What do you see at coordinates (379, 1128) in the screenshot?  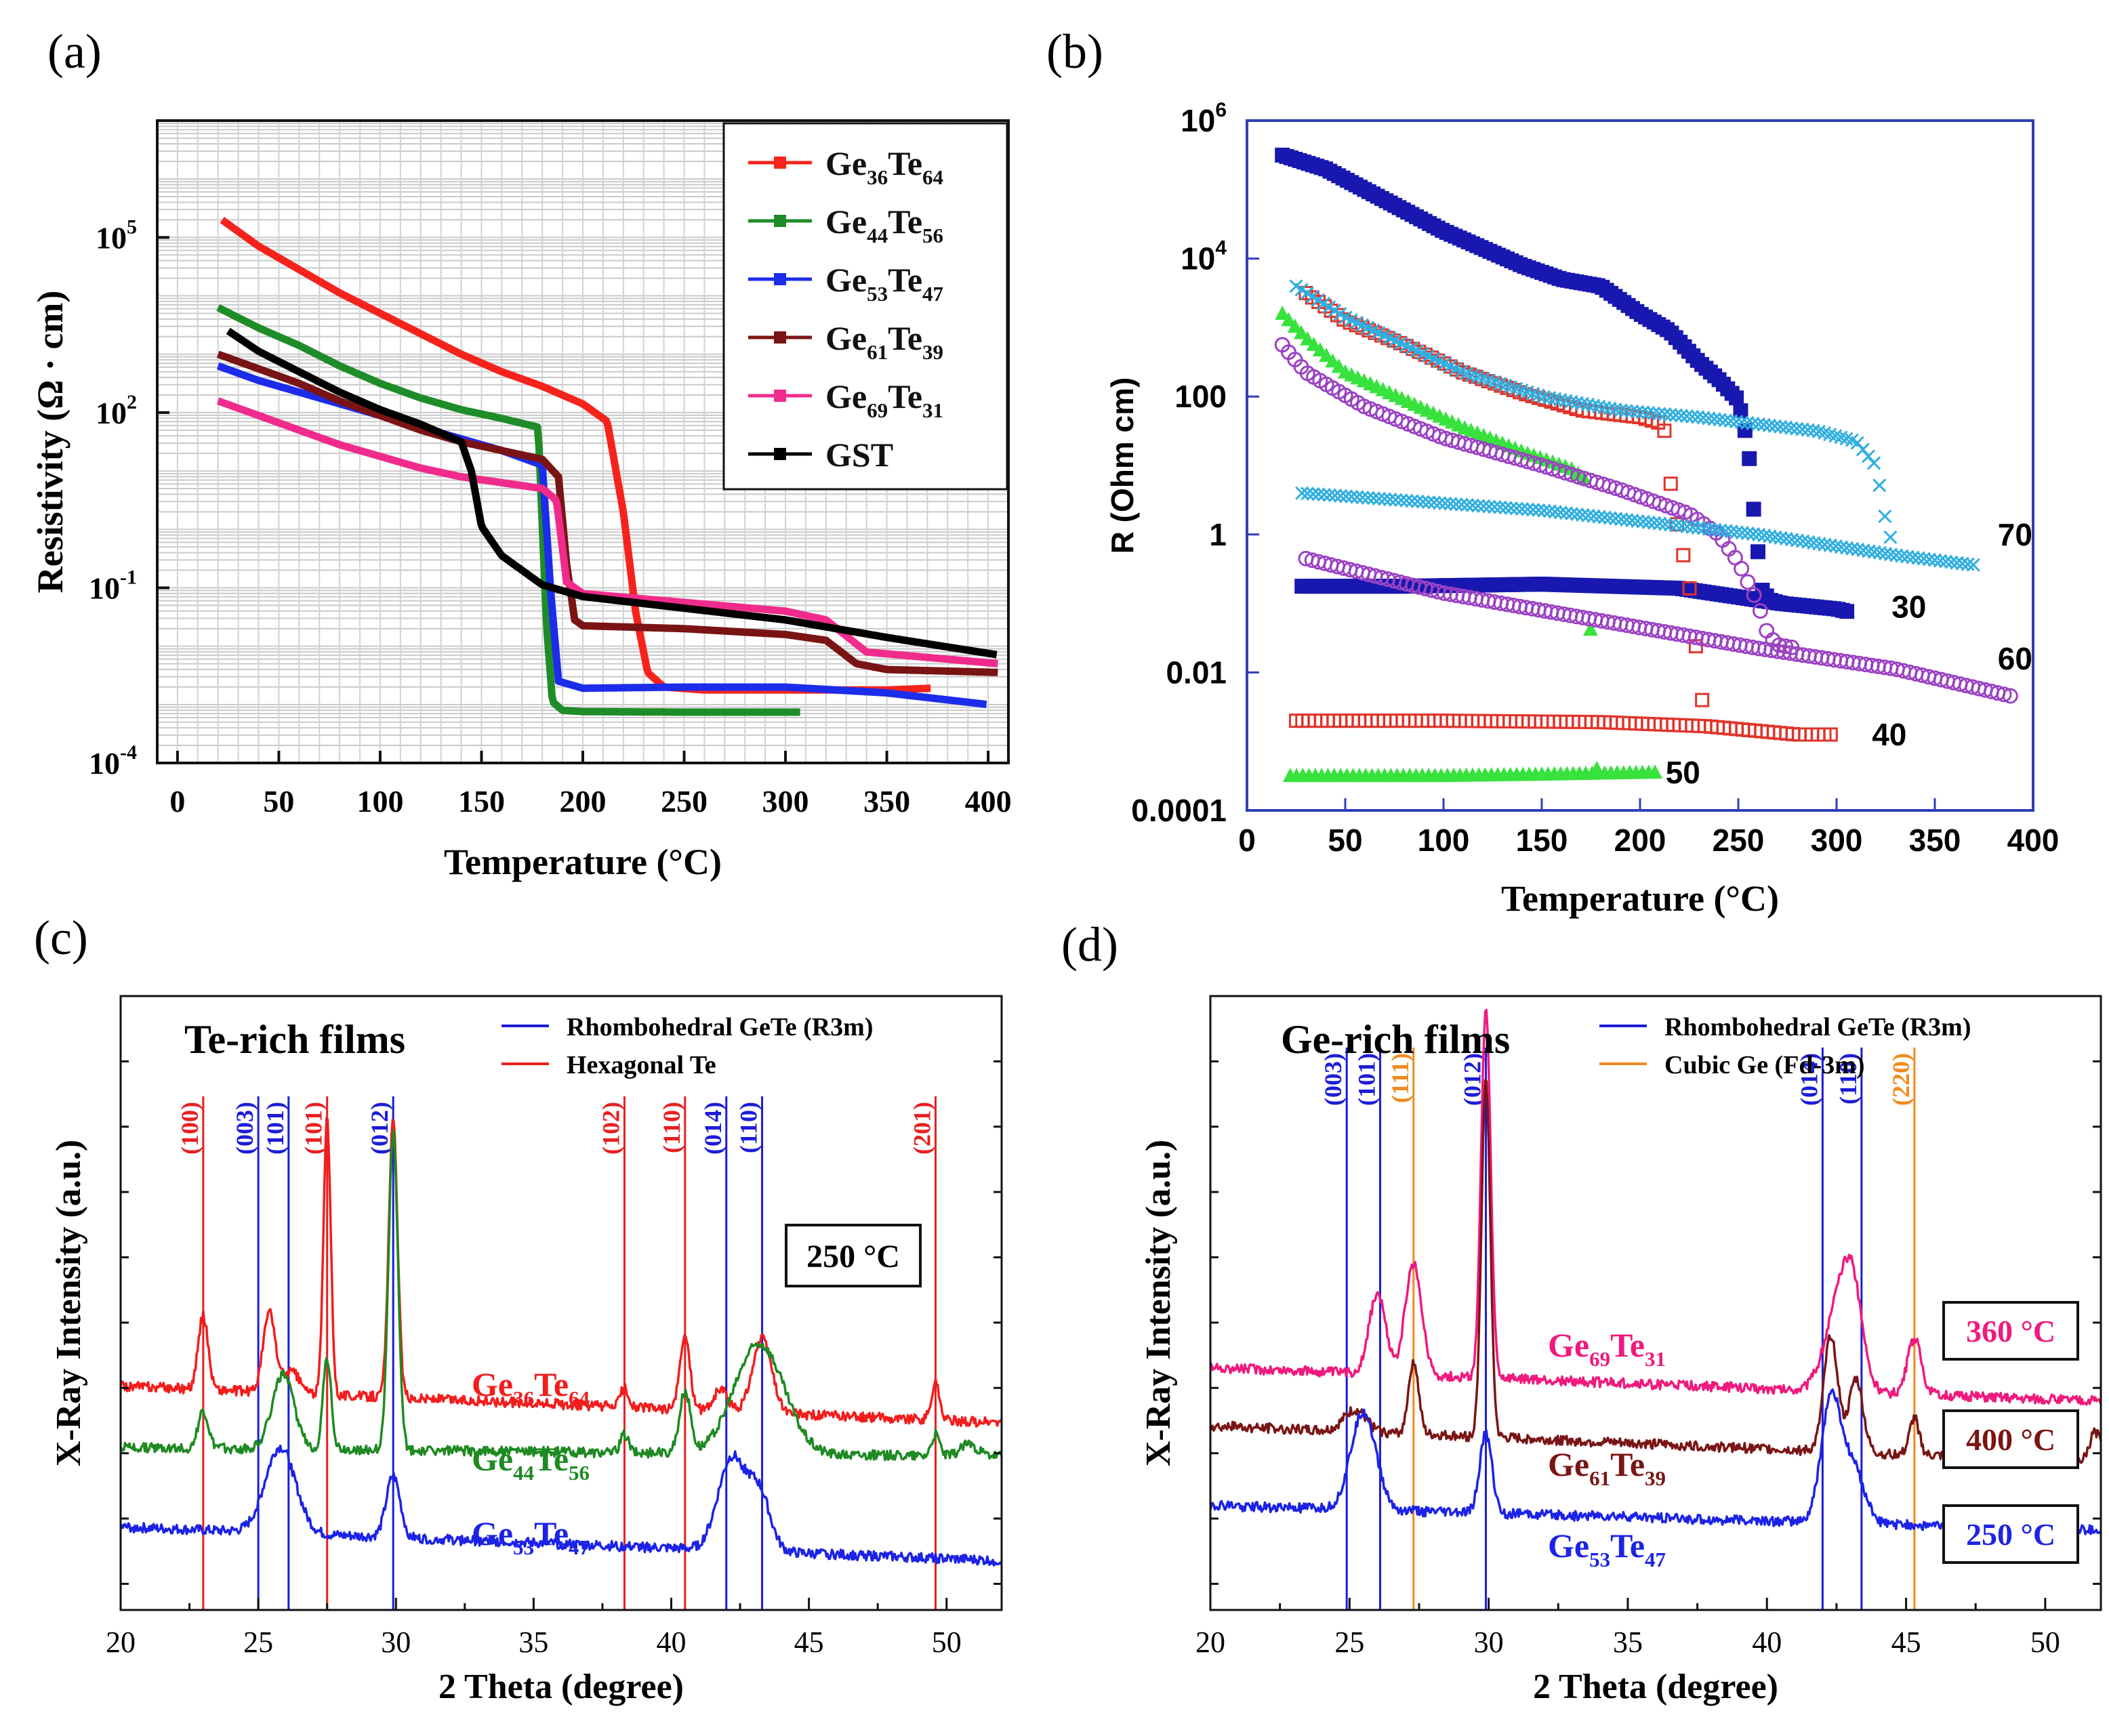 I see `reference-line-label: (012)` at bounding box center [379, 1128].